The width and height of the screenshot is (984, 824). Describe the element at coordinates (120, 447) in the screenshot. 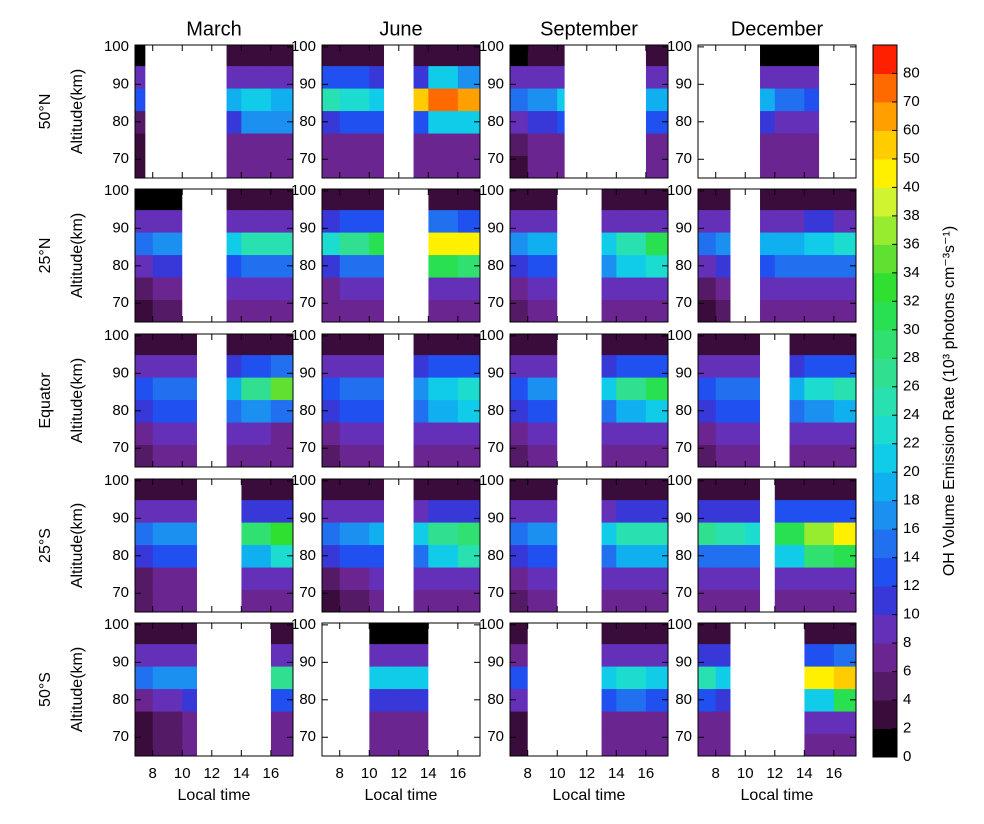

I see `y-tick-label: 70` at that location.